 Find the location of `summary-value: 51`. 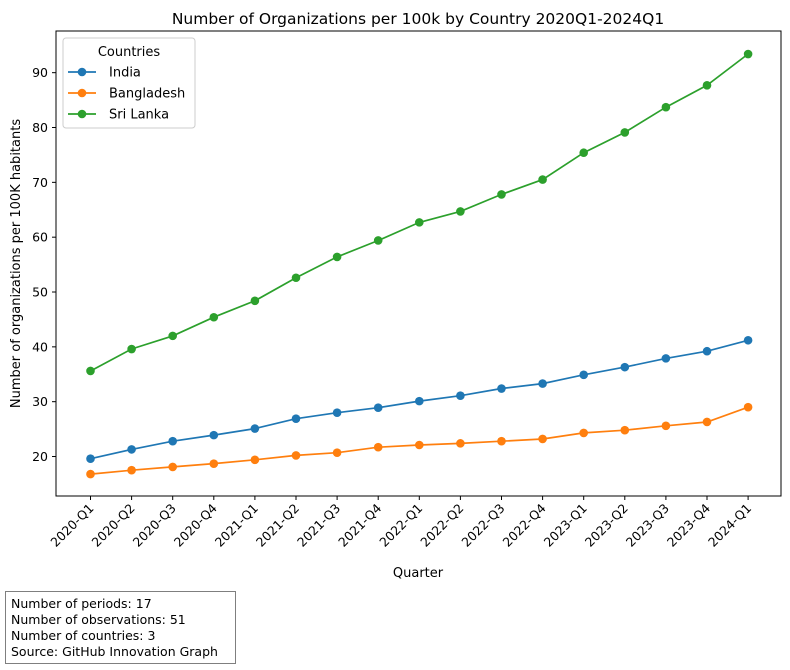

summary-value: 51 is located at coordinates (177, 619).